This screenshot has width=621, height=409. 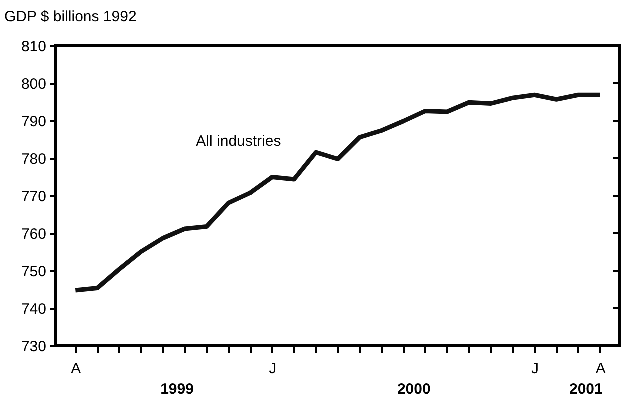 I want to click on y-tick-label: 810, so click(x=33, y=47).